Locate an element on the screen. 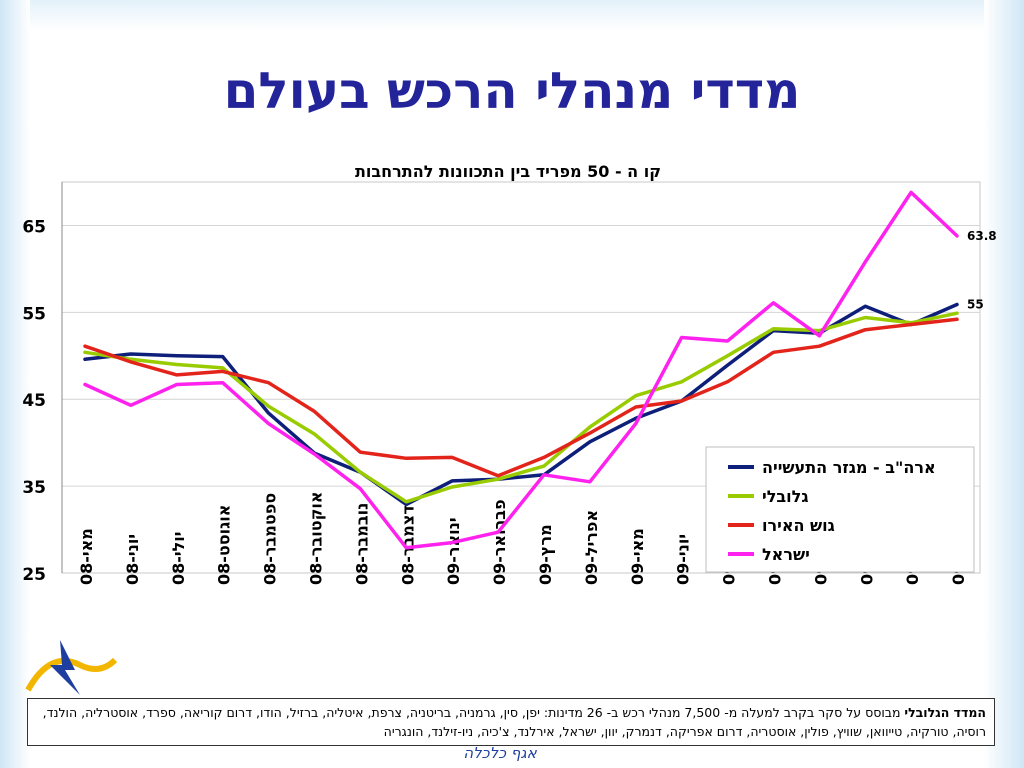  y-tick-label: 25 is located at coordinates (34, 575).